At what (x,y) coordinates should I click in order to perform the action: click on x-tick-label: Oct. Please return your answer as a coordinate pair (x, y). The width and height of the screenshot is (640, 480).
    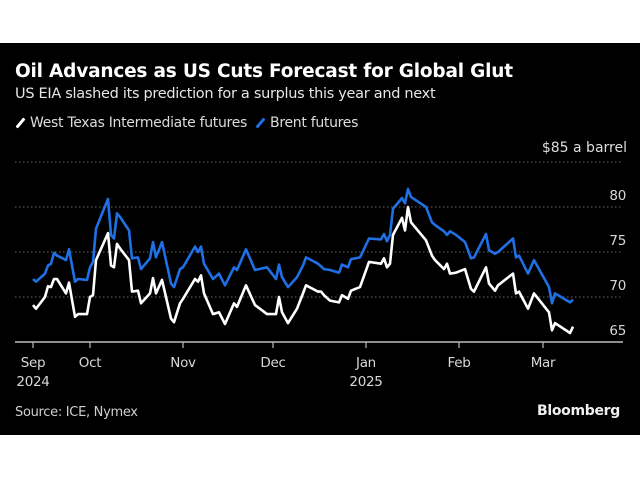
    Looking at the image, I should click on (90, 363).